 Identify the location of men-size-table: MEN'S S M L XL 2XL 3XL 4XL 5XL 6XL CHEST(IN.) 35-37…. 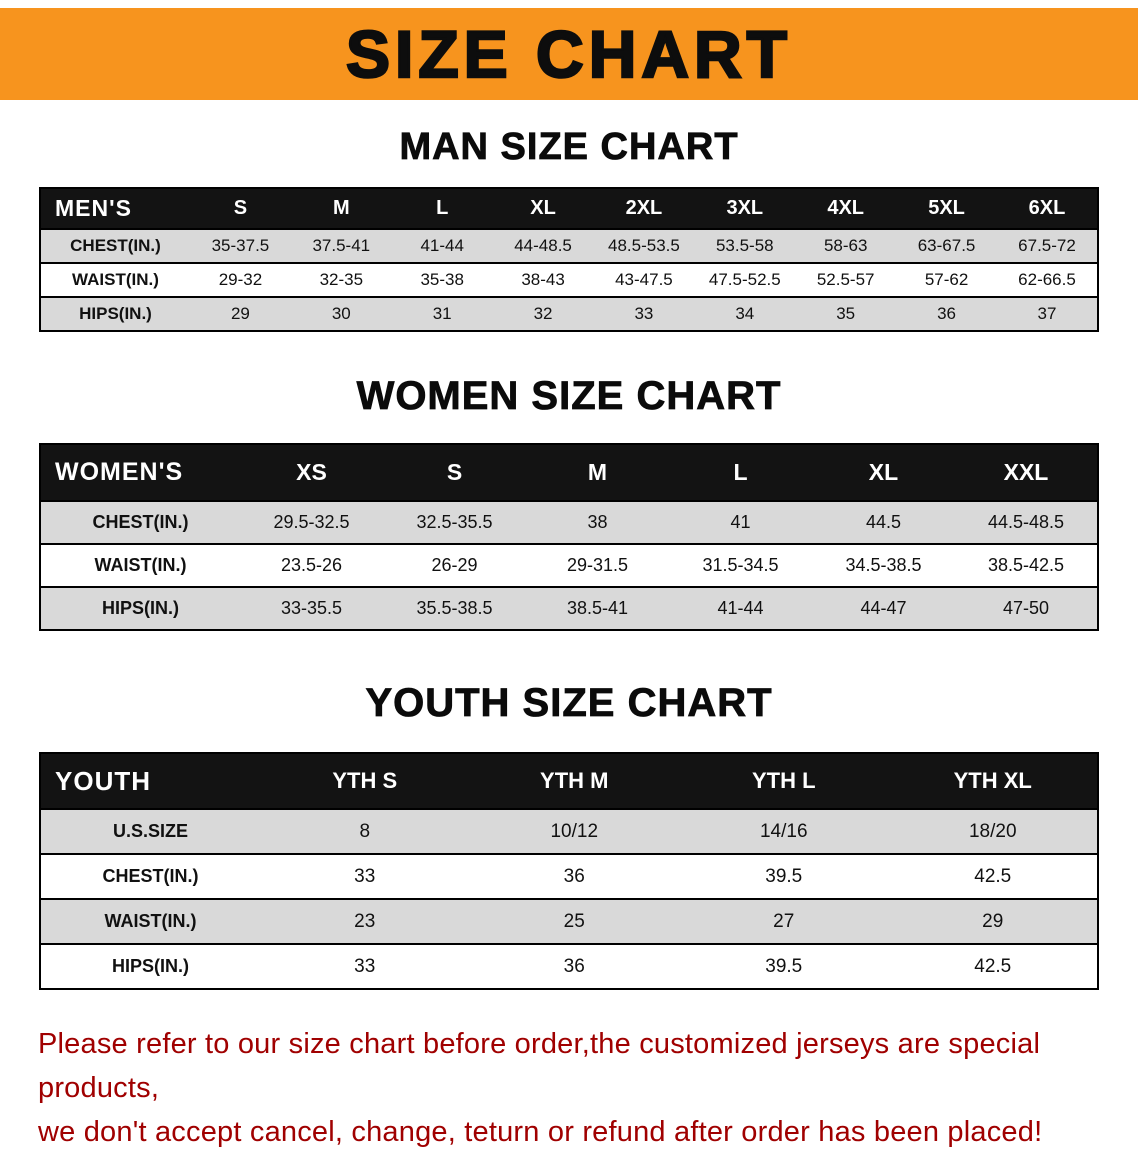
(569, 259).